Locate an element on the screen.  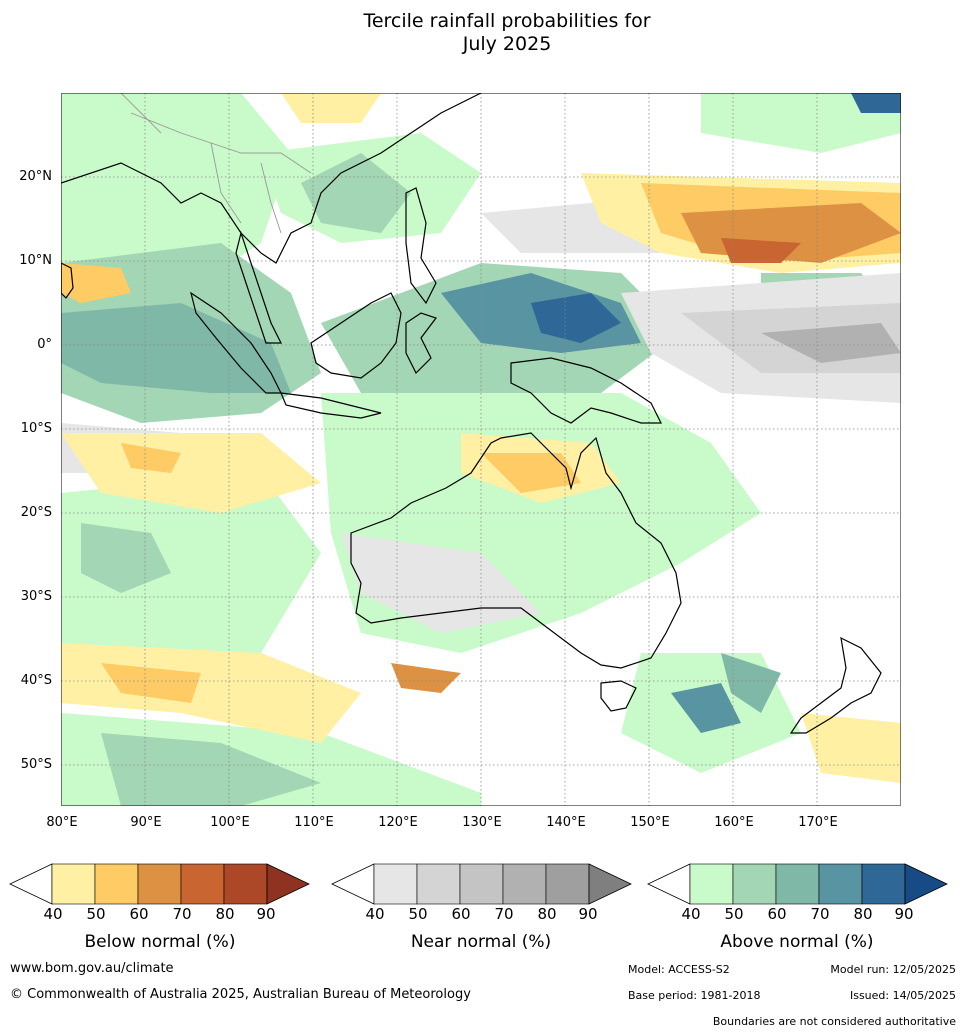
tasmania-coast is located at coordinates (618, 696).